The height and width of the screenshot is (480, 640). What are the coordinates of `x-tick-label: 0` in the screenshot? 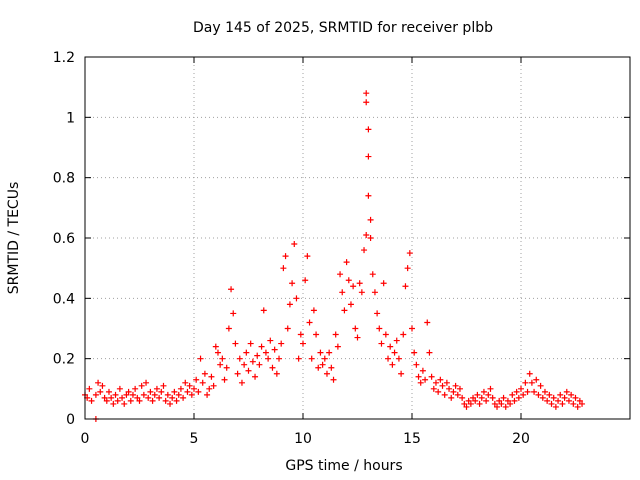 It's located at (85, 439).